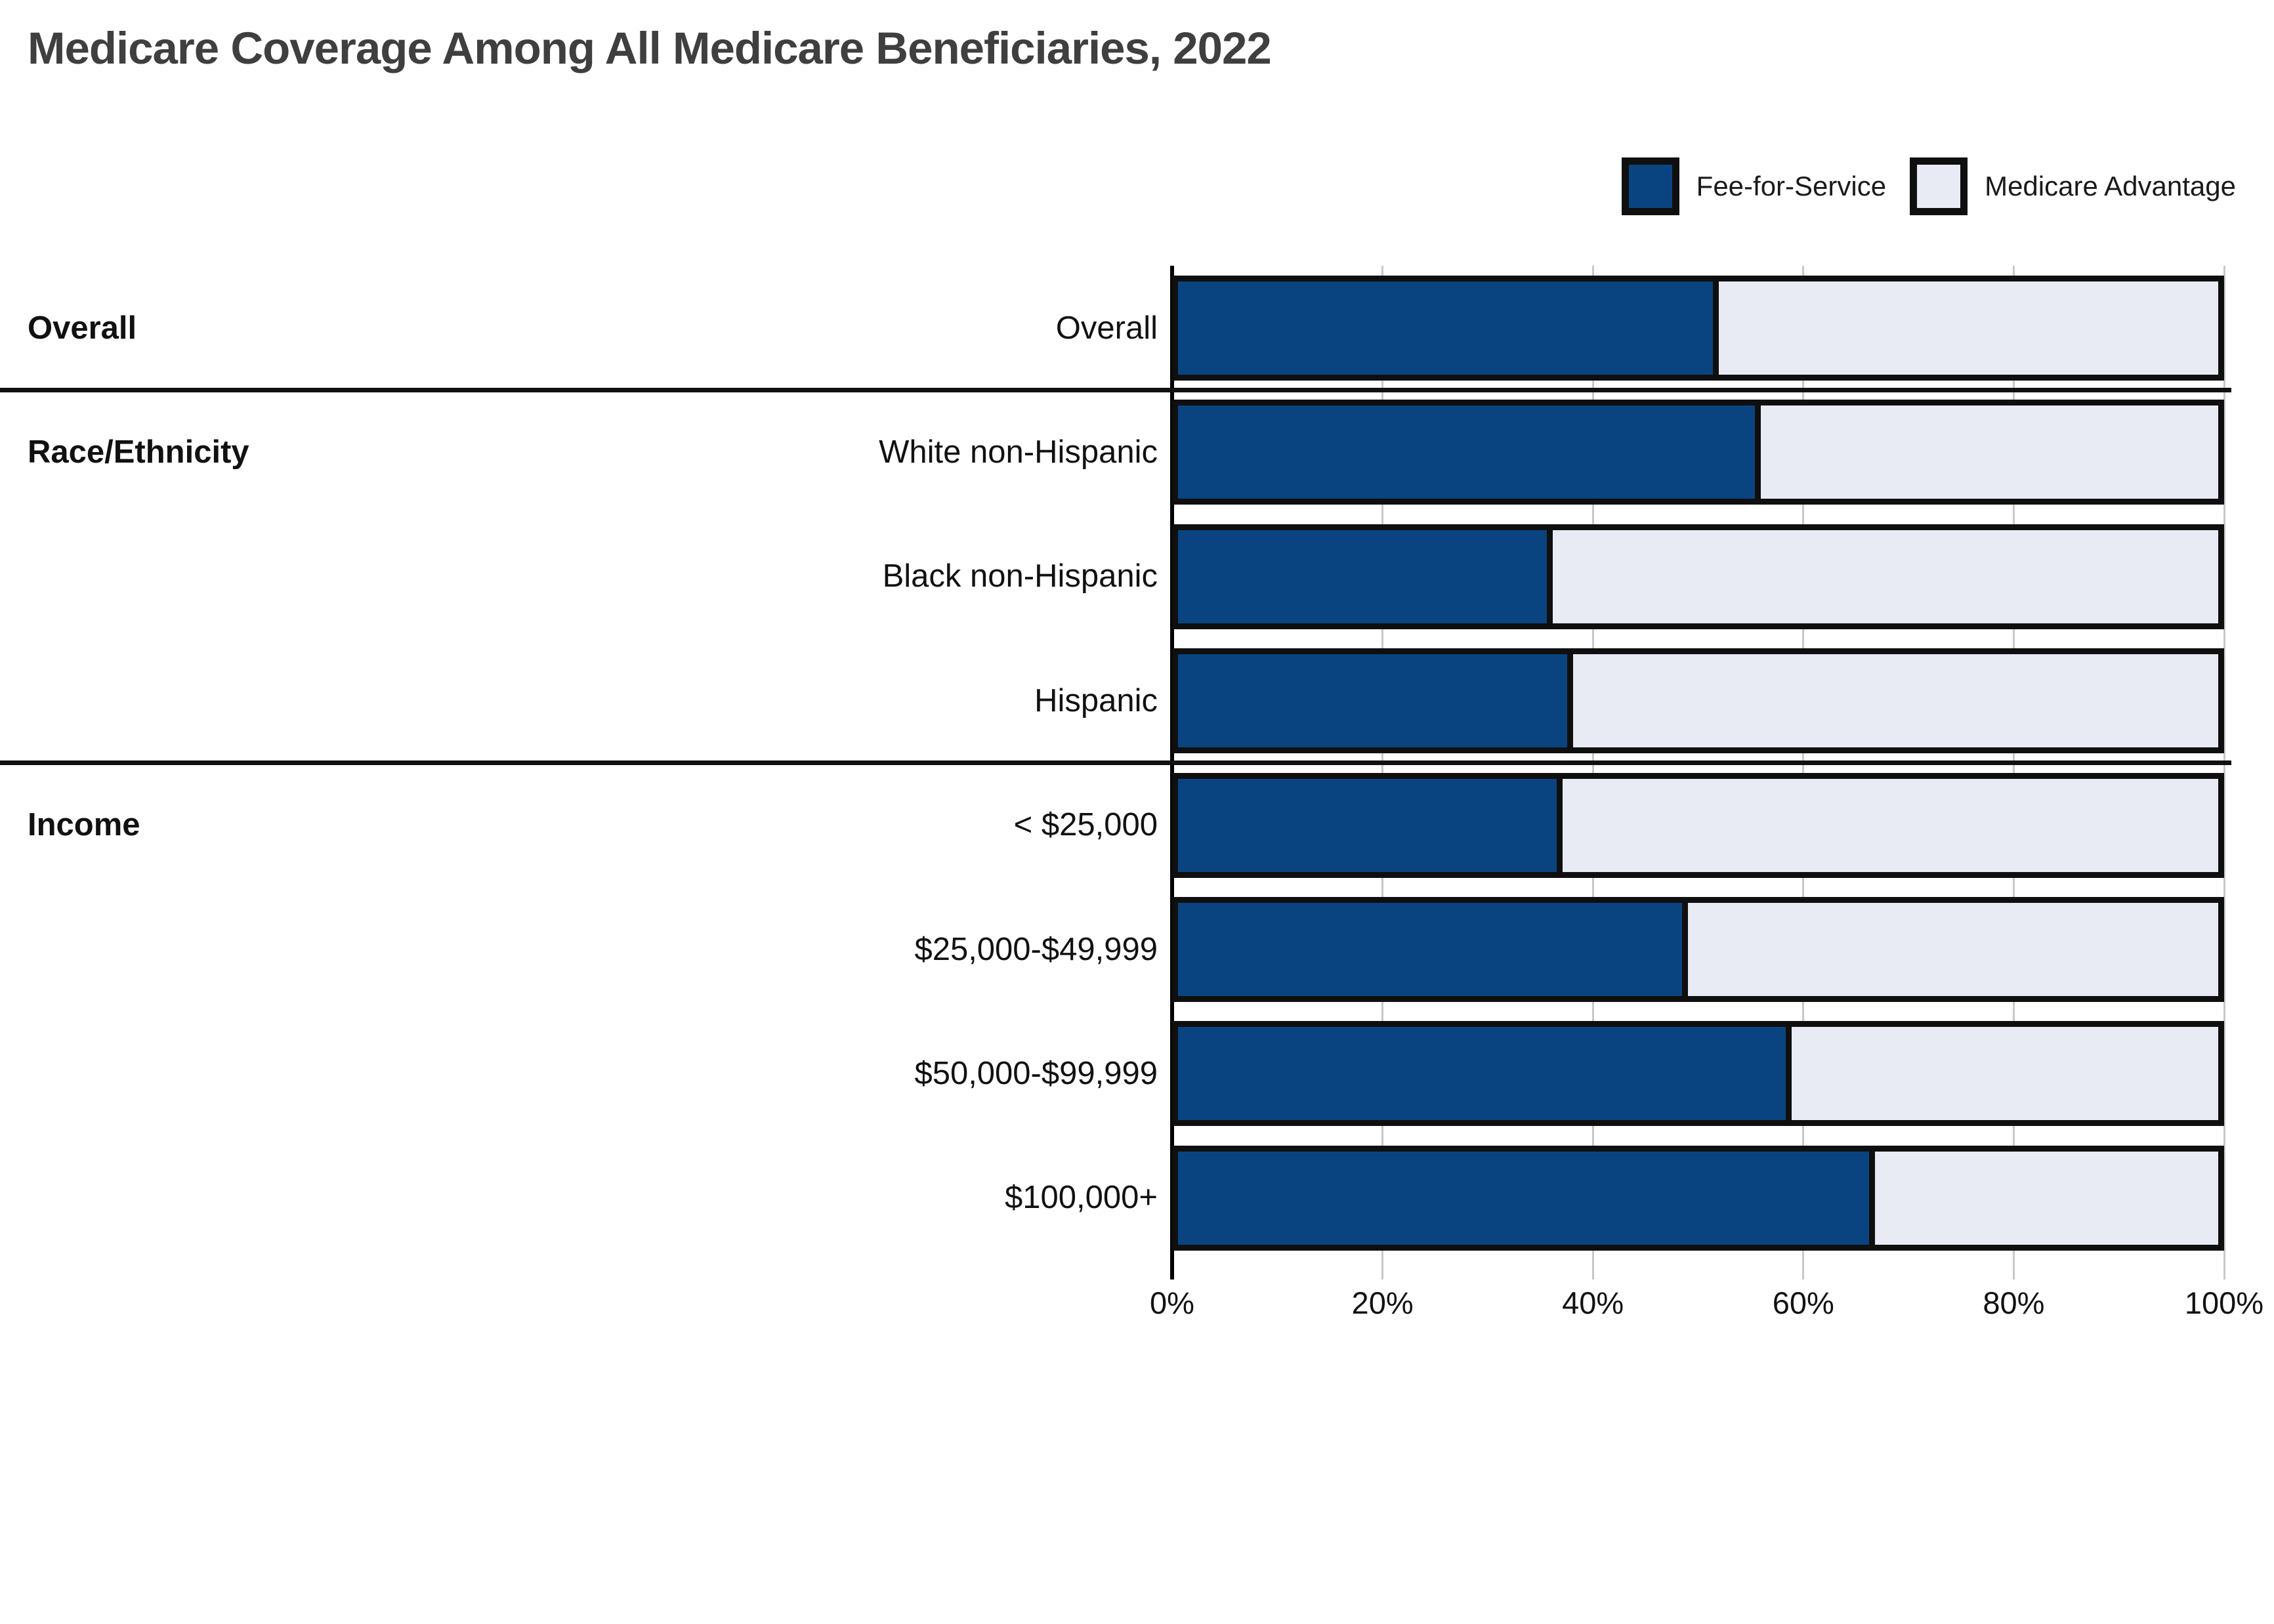 The height and width of the screenshot is (1624, 2274). What do you see at coordinates (1172, 773) in the screenshot?
I see `y-axis-line` at bounding box center [1172, 773].